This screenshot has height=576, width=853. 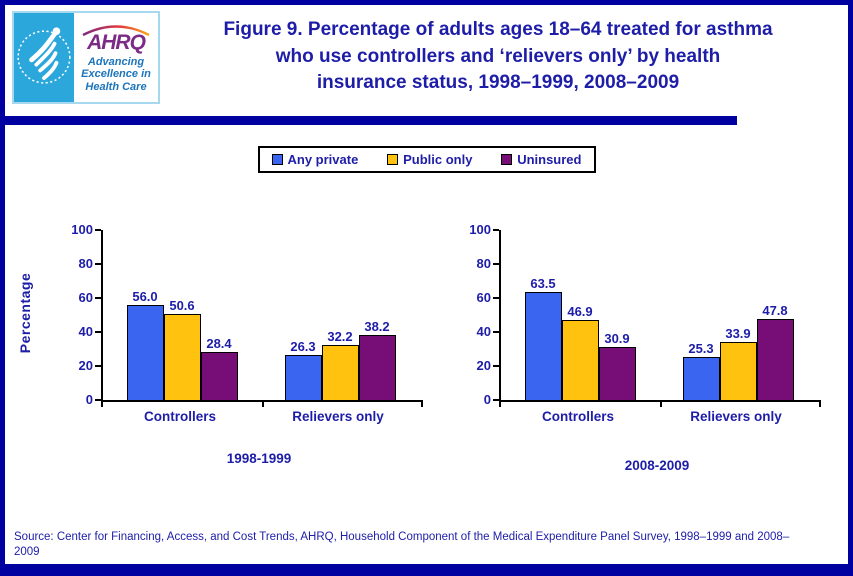 I want to click on tagline-line2: Excellence in, so click(x=116, y=74).